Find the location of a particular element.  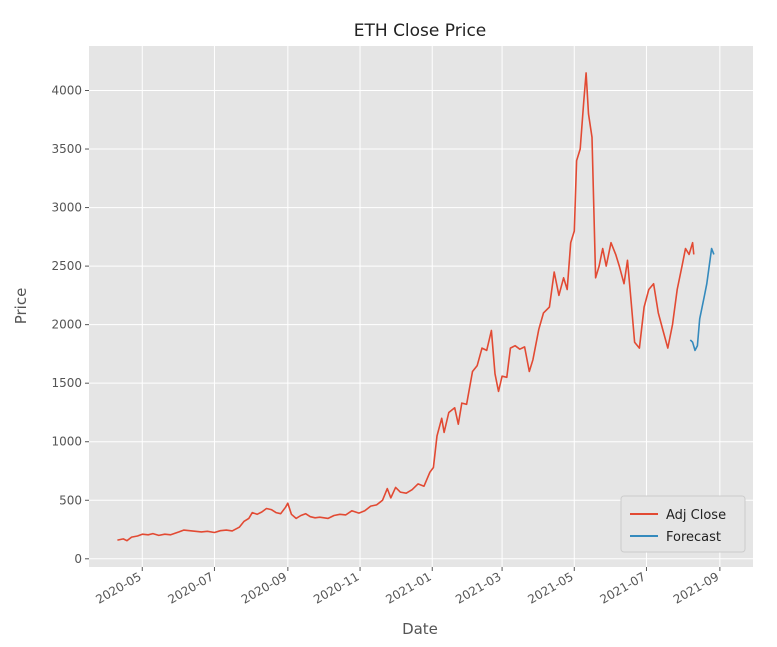

x-tick-label: 2021-09 is located at coordinates (696, 587).